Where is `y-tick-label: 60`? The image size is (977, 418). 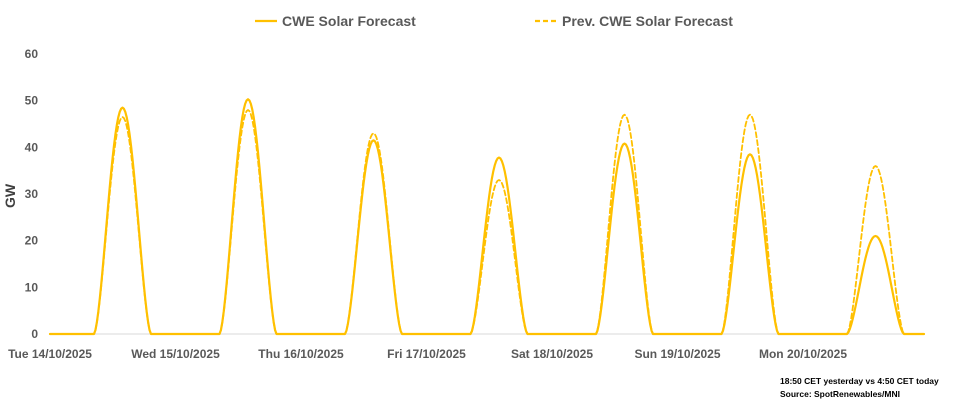
y-tick-label: 60 is located at coordinates (32, 54).